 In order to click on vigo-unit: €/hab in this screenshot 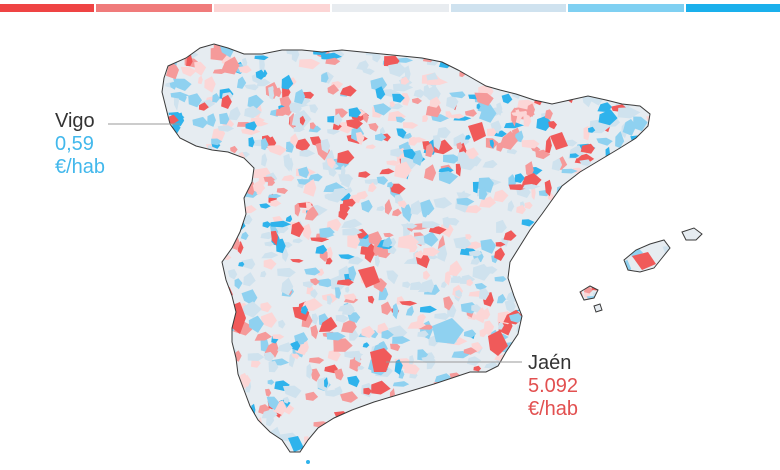, I will do `click(80, 167)`.